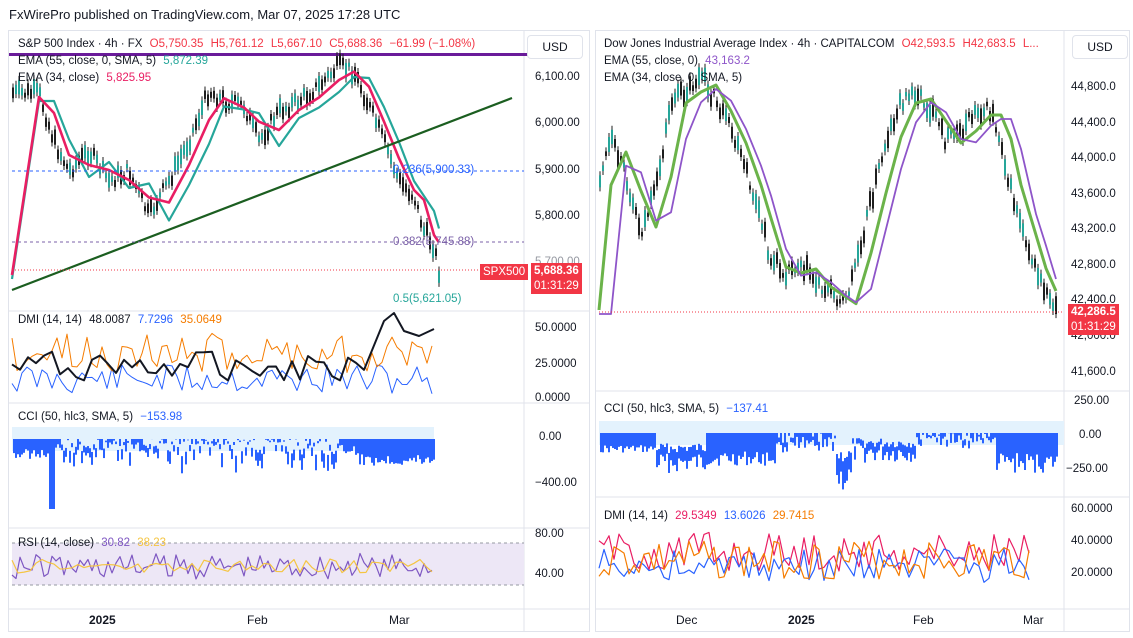 The image size is (1133, 638). Describe the element at coordinates (1100, 47) in the screenshot. I see `dji-currency-button: USD` at that location.